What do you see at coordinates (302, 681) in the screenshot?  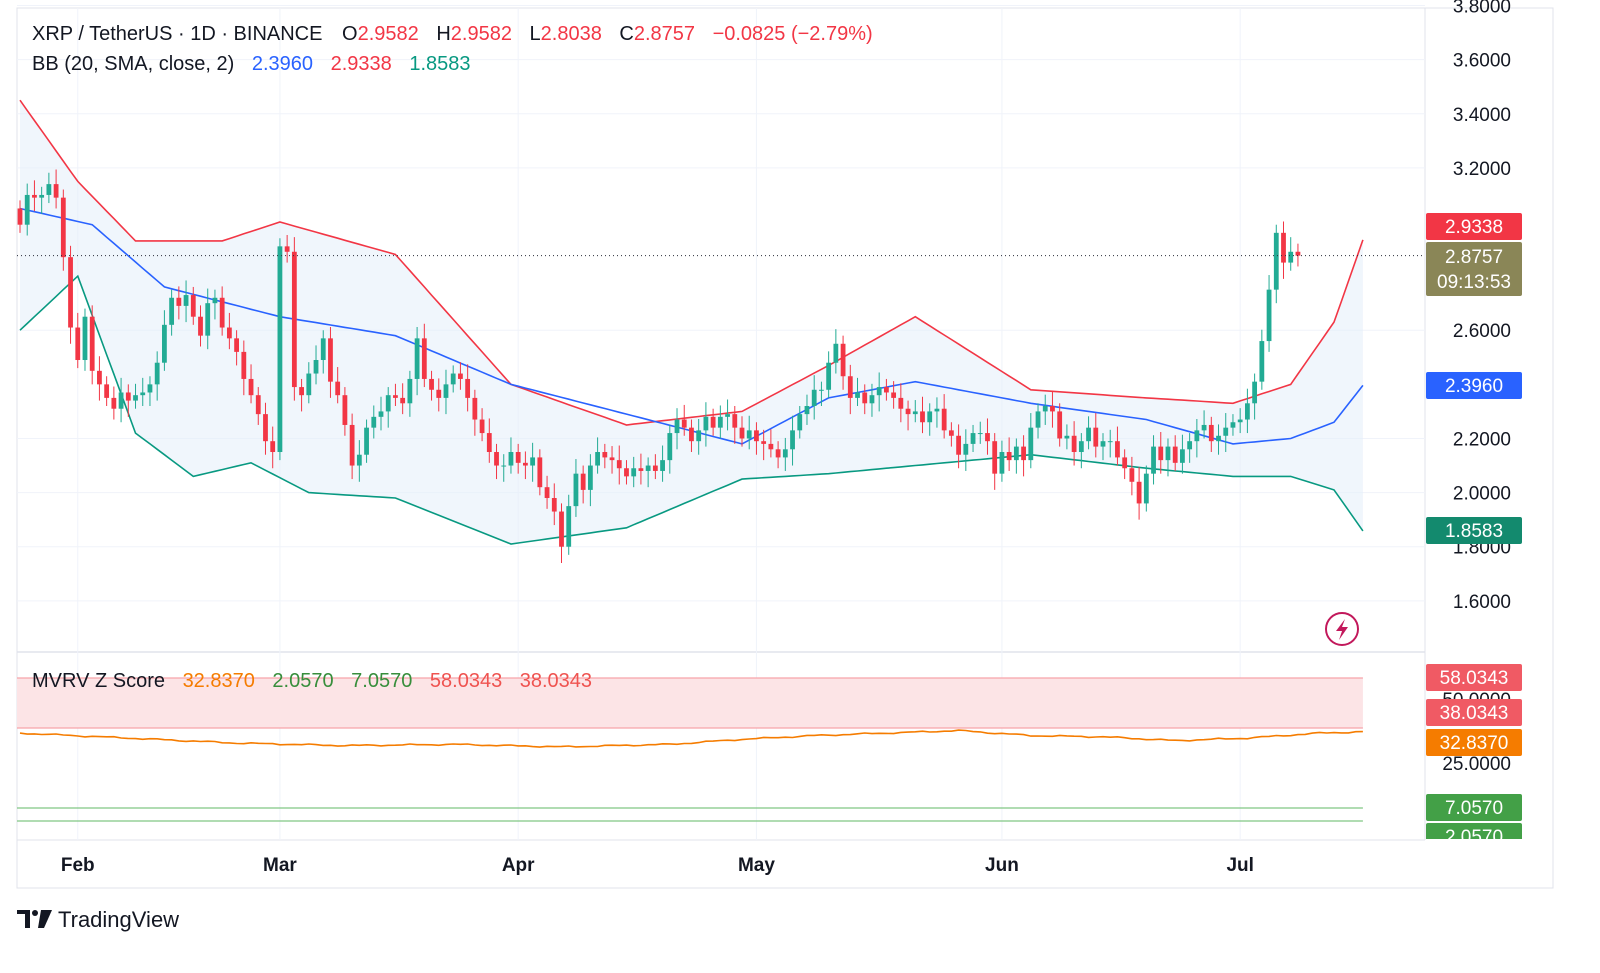 I see `mvrv-value-2: 2.0570` at bounding box center [302, 681].